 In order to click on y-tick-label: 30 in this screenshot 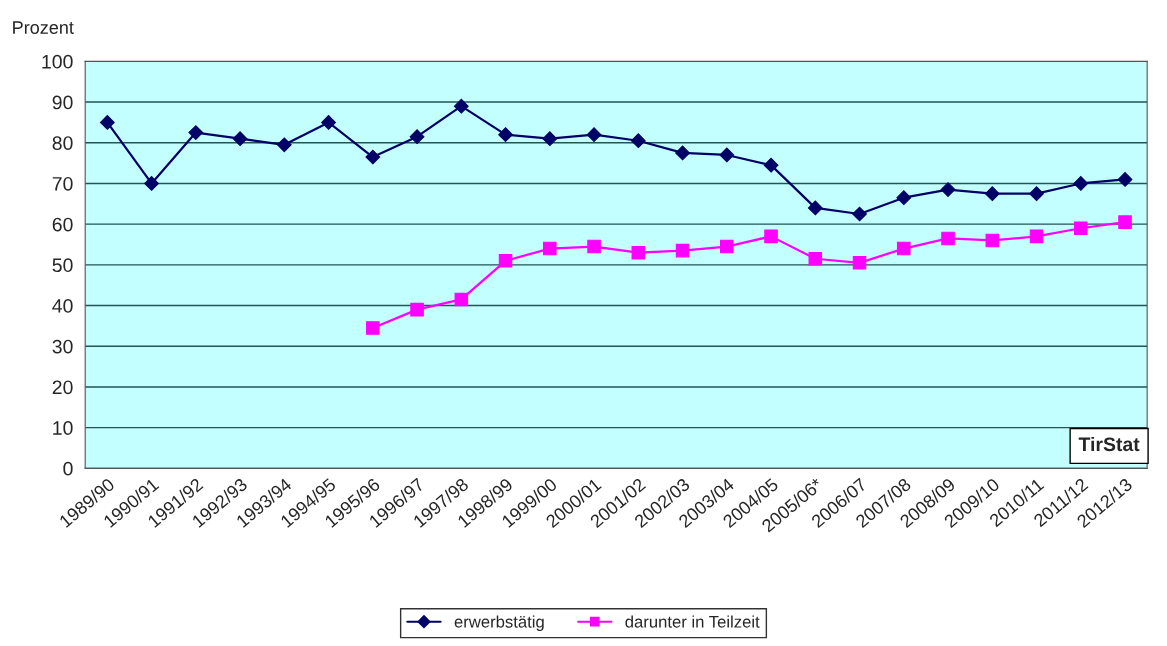, I will do `click(62, 346)`.